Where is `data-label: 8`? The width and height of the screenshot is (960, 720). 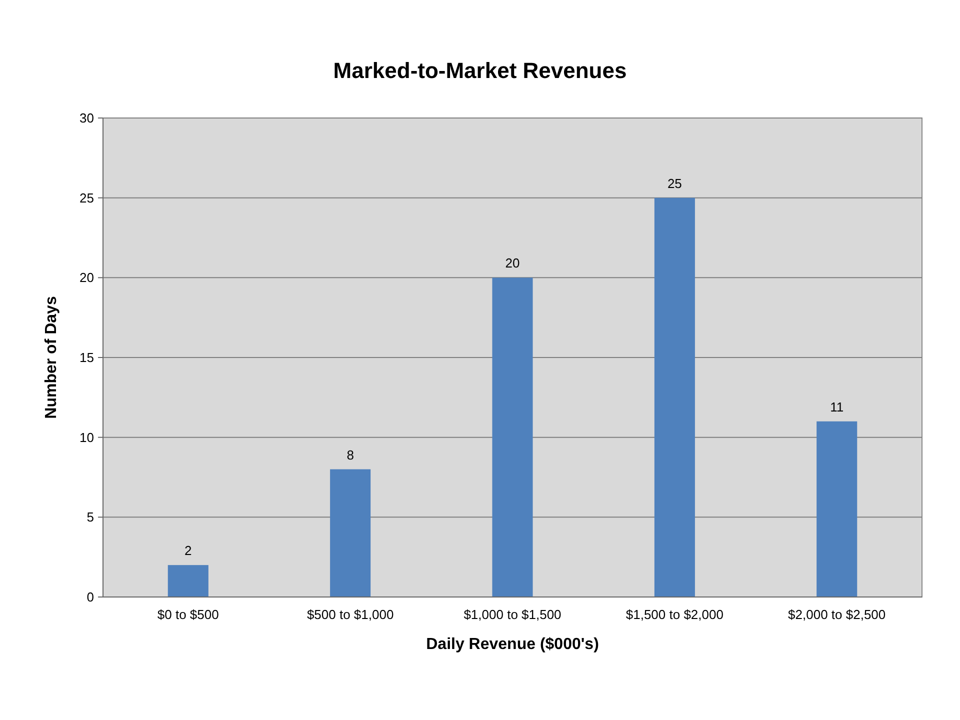 data-label: 8 is located at coordinates (350, 454).